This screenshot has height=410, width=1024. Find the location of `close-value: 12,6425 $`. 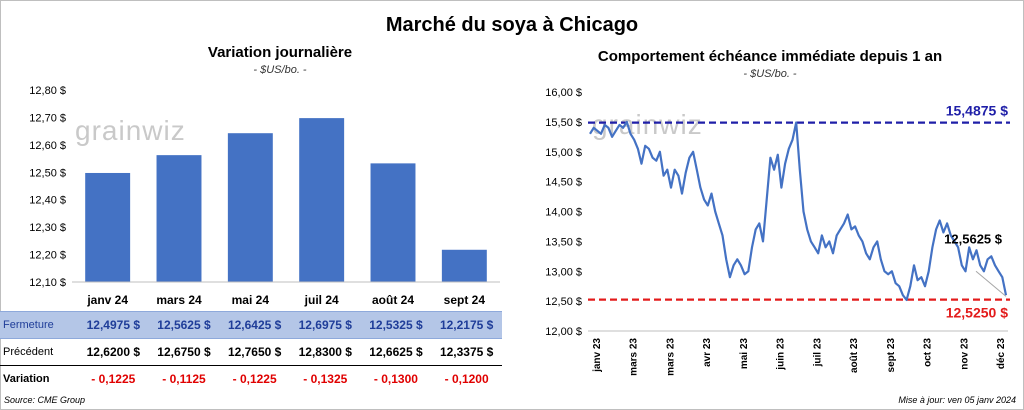

close-value: 12,6425 $ is located at coordinates (254, 325).